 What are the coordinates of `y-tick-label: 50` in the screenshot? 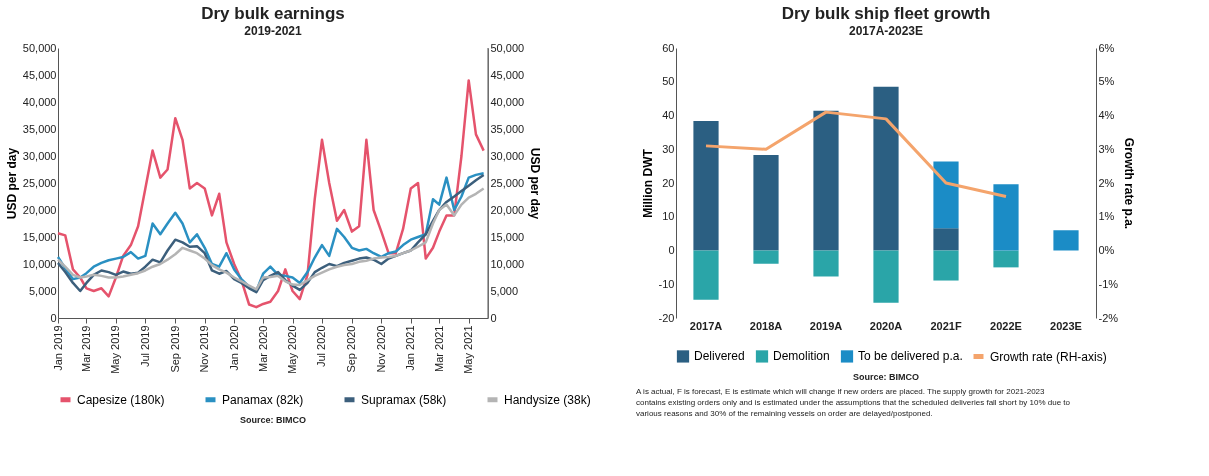 It's located at (668, 81).